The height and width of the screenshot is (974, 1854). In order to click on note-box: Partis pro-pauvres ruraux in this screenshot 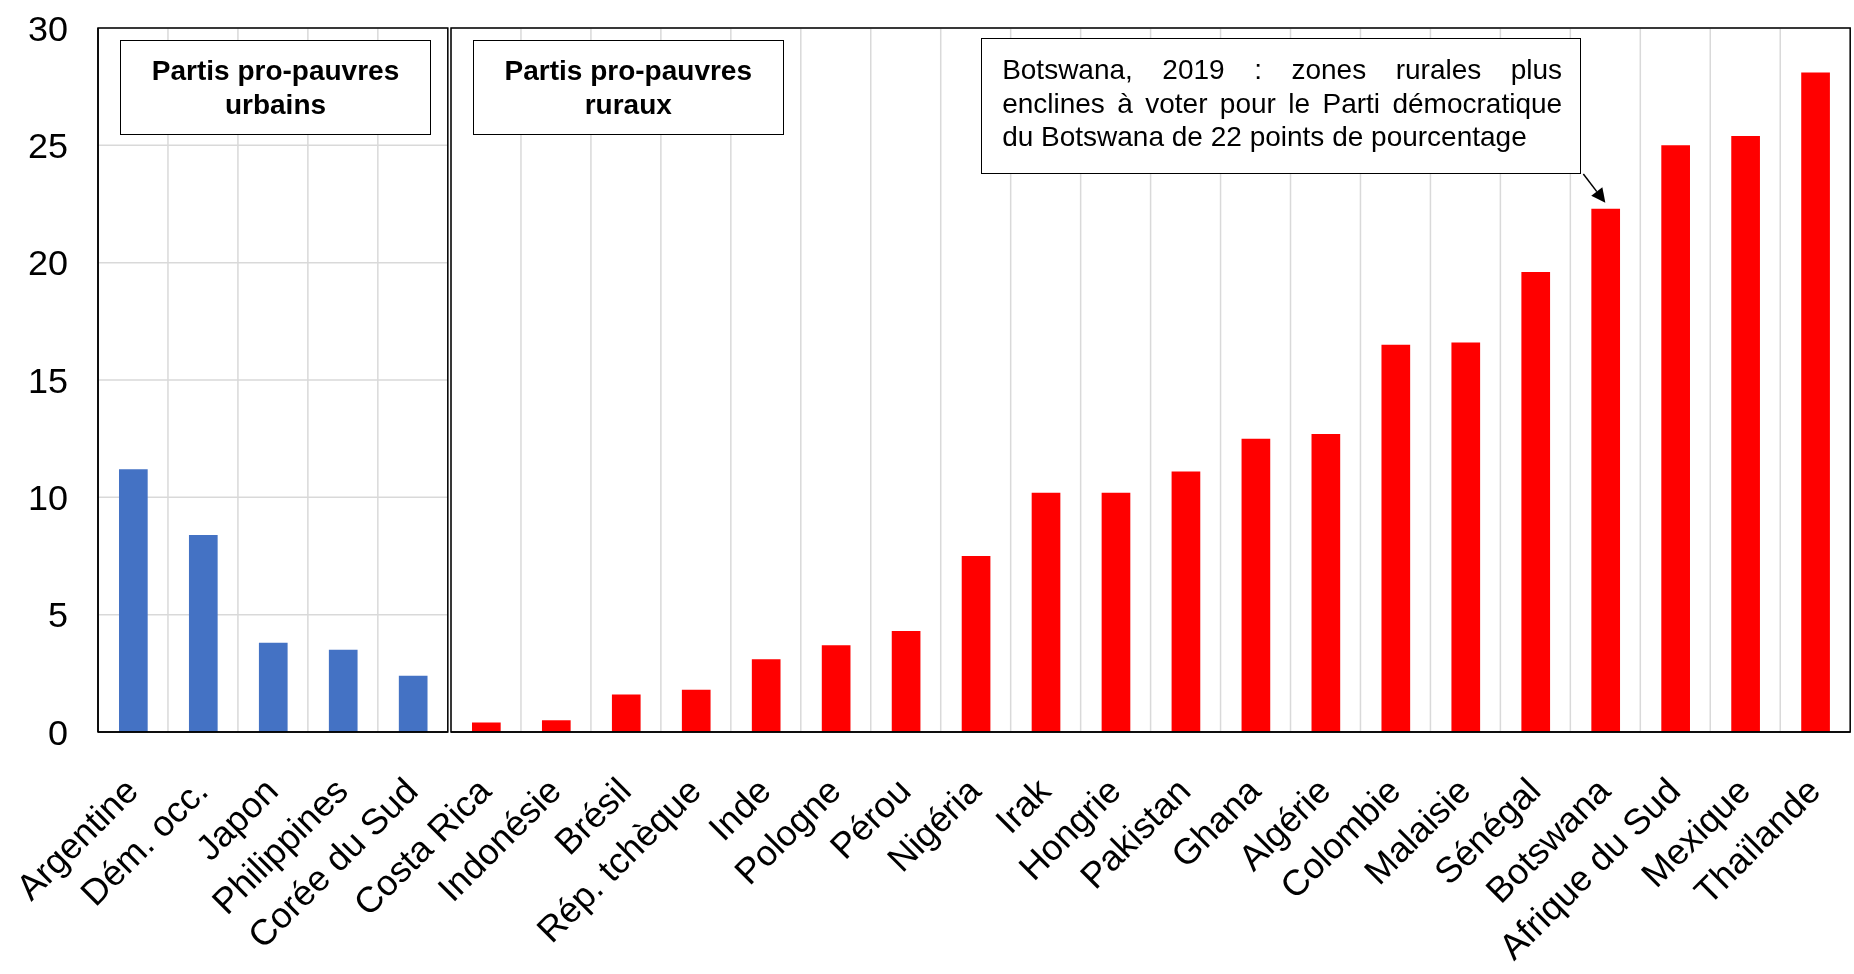, I will do `click(628, 87)`.